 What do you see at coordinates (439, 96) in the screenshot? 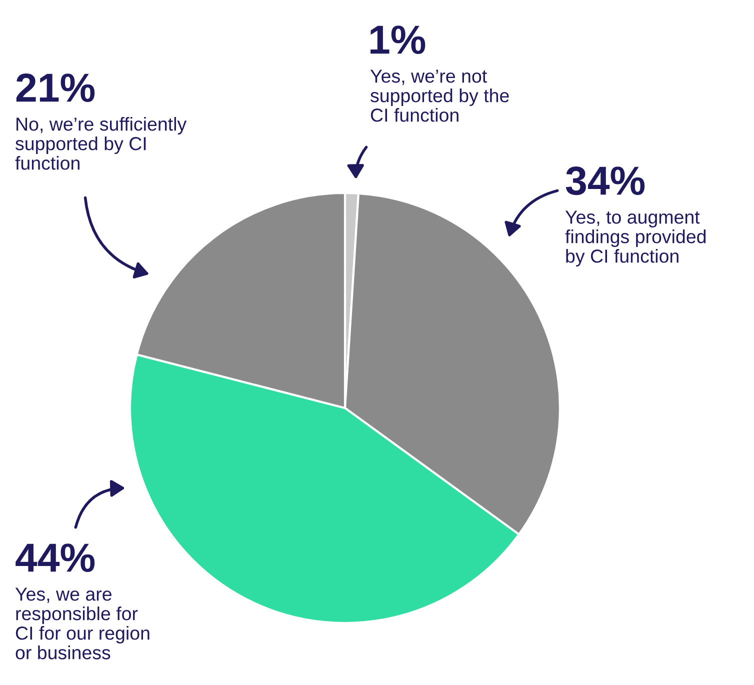
I see `slice-label: Yes, we’re not supported by the CI function` at bounding box center [439, 96].